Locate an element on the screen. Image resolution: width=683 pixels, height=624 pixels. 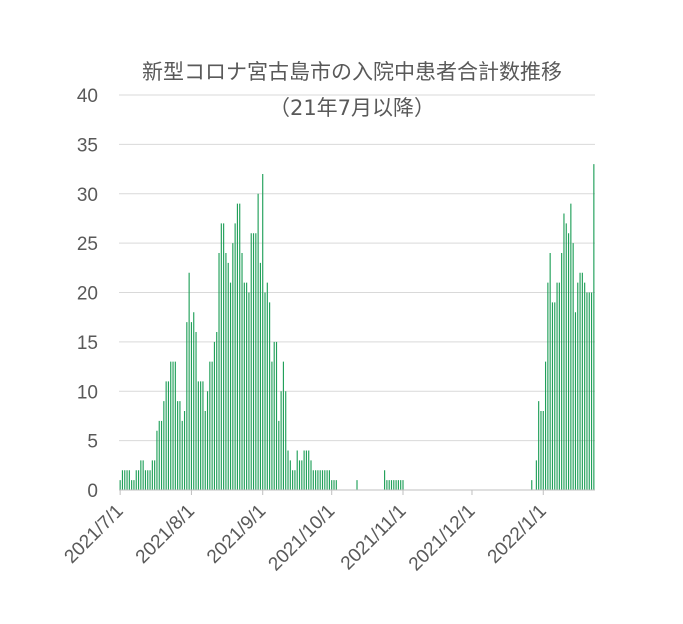
y-tick-label: 5 is located at coordinates (92, 442).